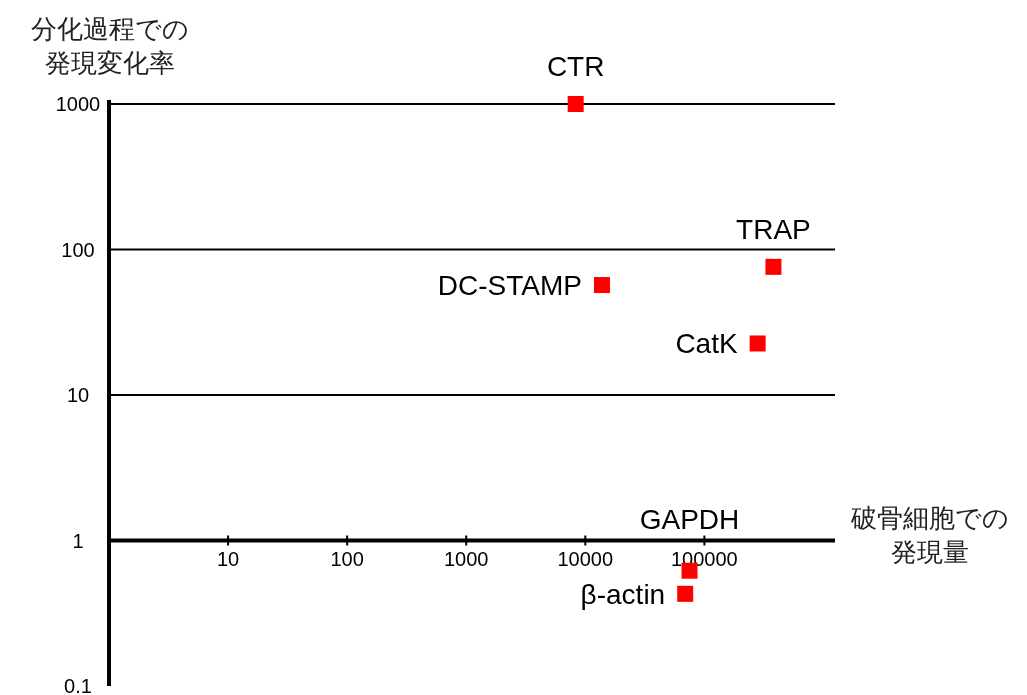 The image size is (1027, 695). What do you see at coordinates (623, 594) in the screenshot?
I see `annotation: β-actin` at bounding box center [623, 594].